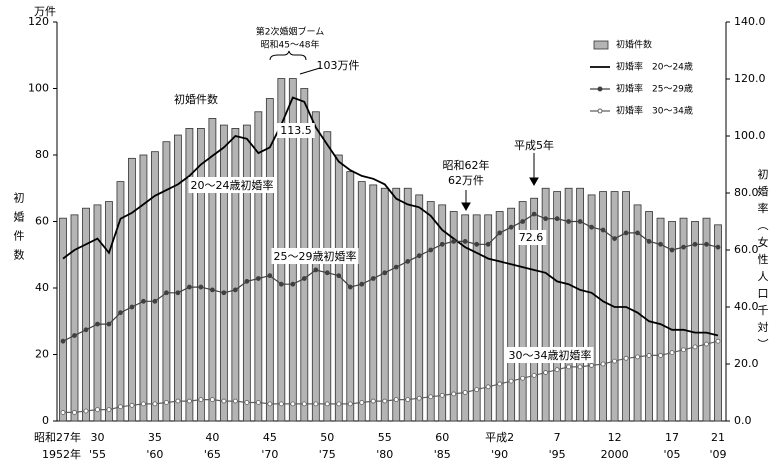 This screenshot has width=776, height=472. What do you see at coordinates (269, 454) in the screenshot?
I see `x-tick-label-western: '70` at bounding box center [269, 454].